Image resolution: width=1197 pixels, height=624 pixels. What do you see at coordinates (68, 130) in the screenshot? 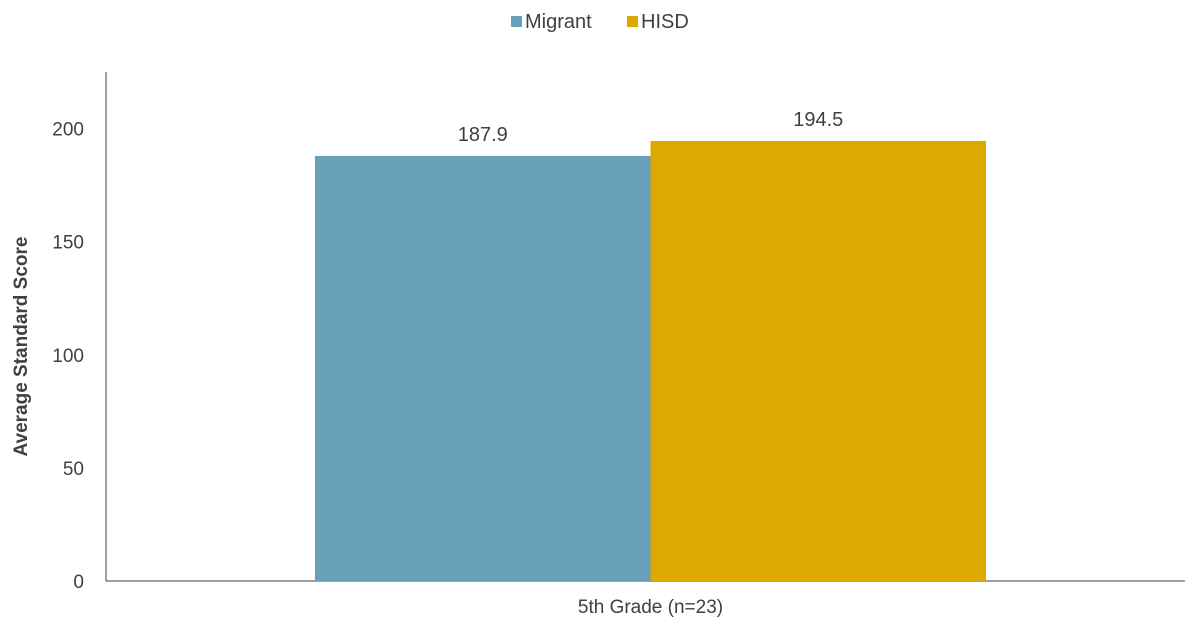
I see `y-tick-label: 200` at bounding box center [68, 130].